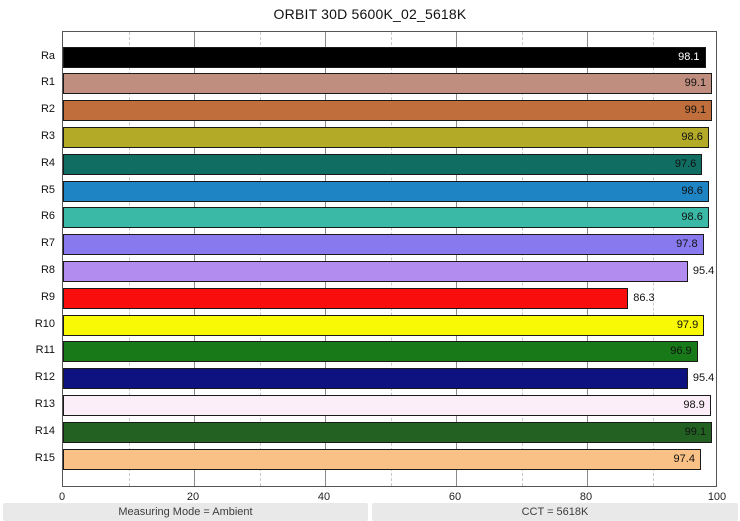 This screenshot has width=740, height=521. I want to click on value-label-R1: 99.1, so click(695, 83).